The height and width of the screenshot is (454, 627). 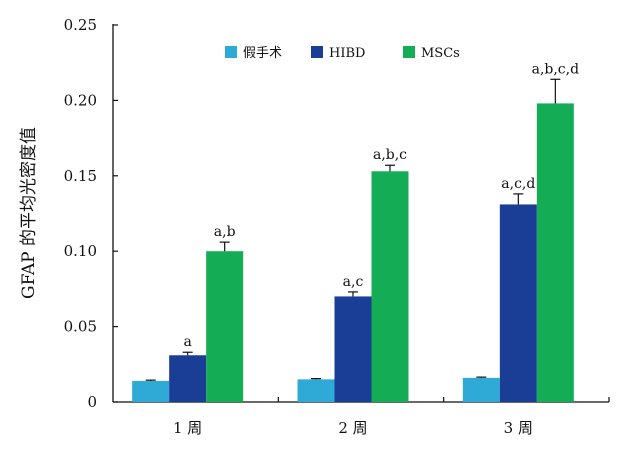 What do you see at coordinates (80, 25) in the screenshot?
I see `y-tick-label: 0.25` at bounding box center [80, 25].